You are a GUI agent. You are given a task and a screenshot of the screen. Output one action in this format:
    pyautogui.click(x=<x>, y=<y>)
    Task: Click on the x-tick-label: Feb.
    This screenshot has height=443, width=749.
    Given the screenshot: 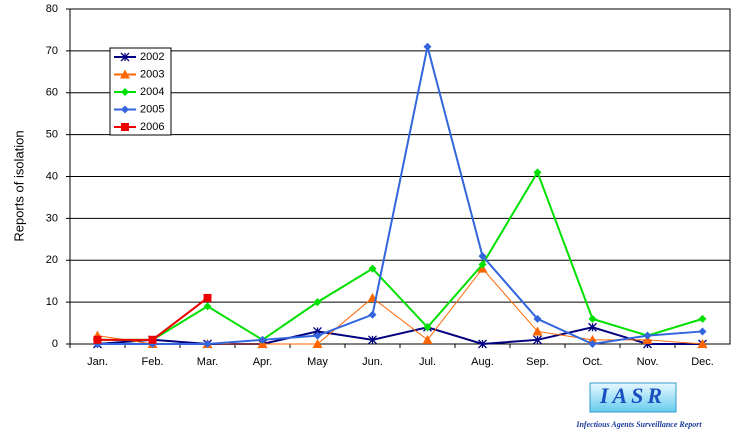 What is the action you would take?
    pyautogui.click(x=152, y=362)
    